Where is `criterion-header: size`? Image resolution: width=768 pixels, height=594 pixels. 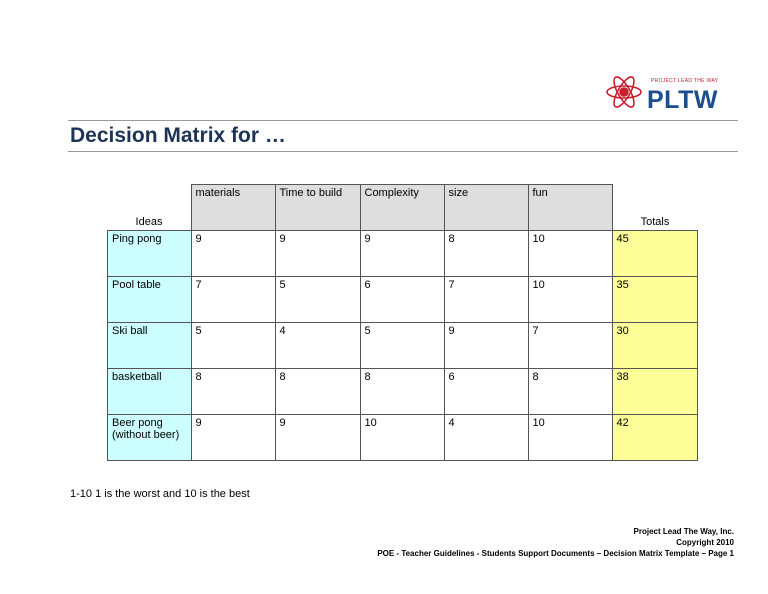 criterion-header: size is located at coordinates (486, 207).